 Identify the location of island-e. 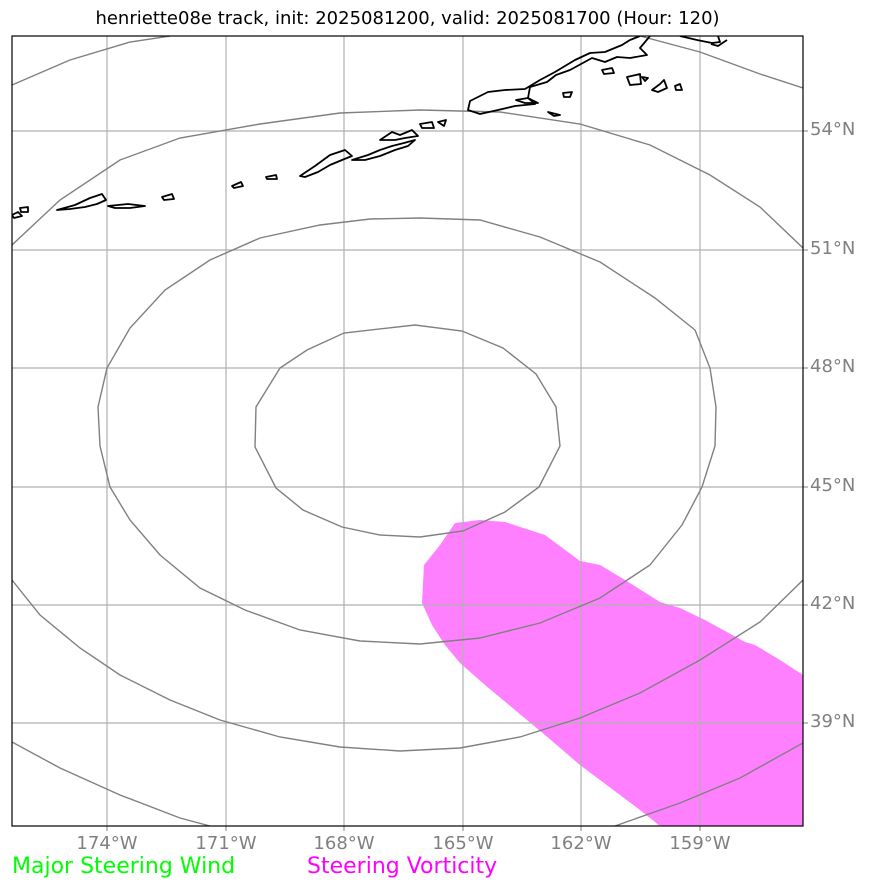
(659, 86).